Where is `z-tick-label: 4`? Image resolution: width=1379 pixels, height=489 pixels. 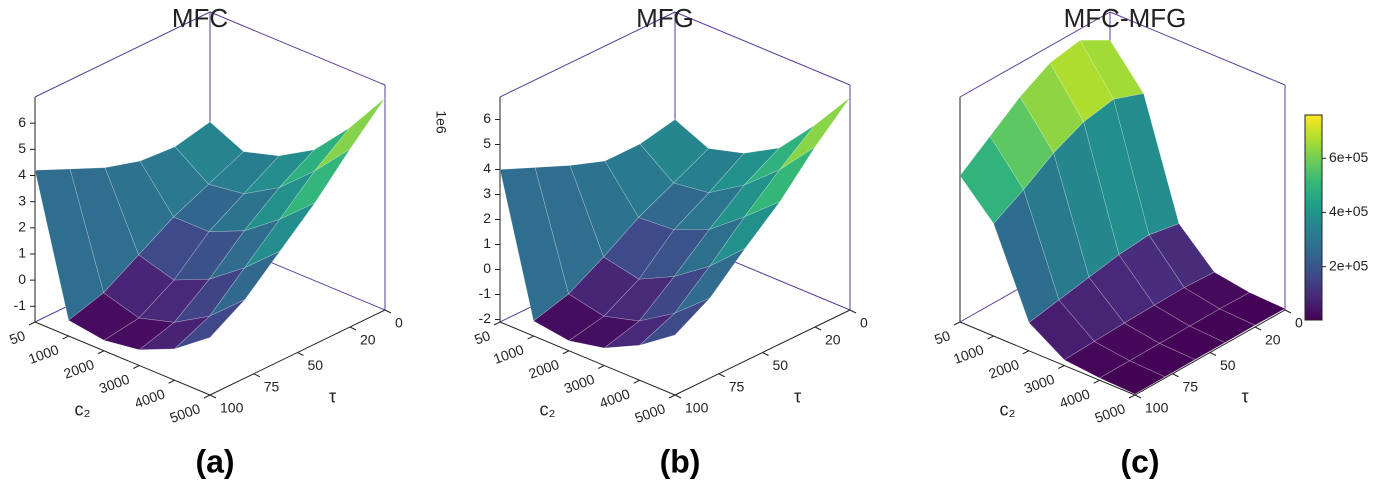
z-tick-label: 4 is located at coordinates (22, 174).